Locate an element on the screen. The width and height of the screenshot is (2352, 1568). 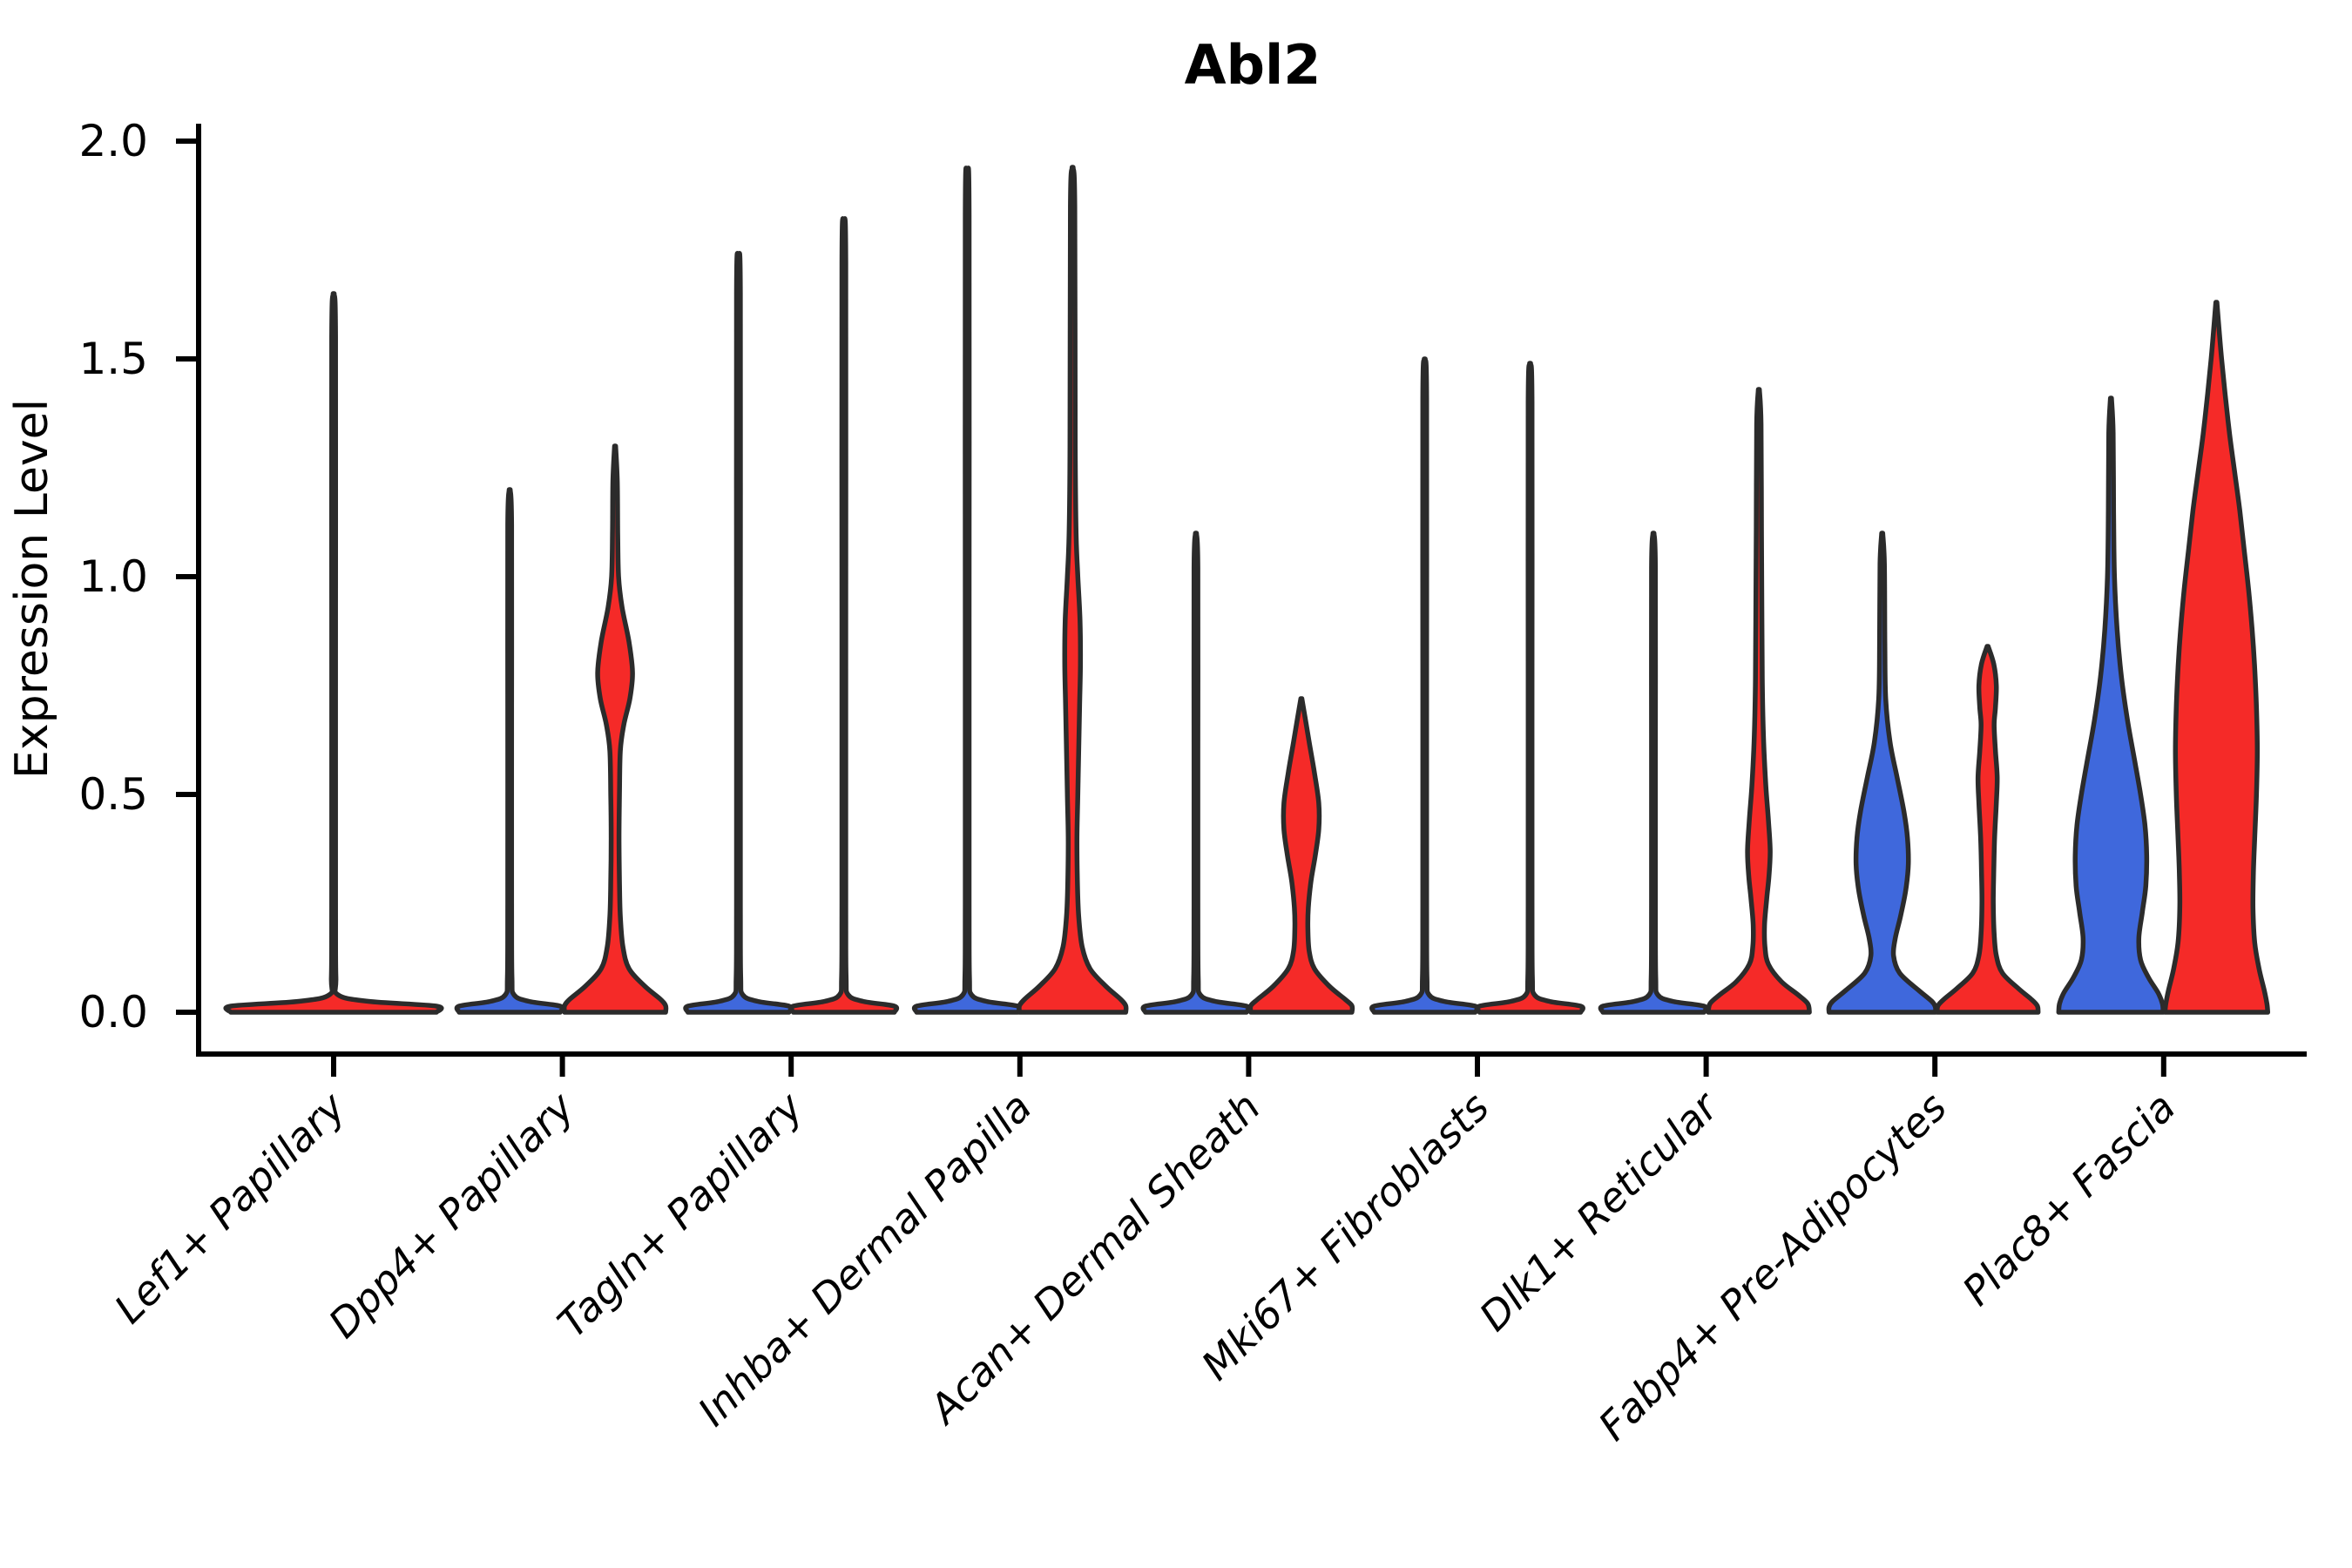
violin-Fabp4+ Pre-Adipocytes-right is located at coordinates (1988, 830).